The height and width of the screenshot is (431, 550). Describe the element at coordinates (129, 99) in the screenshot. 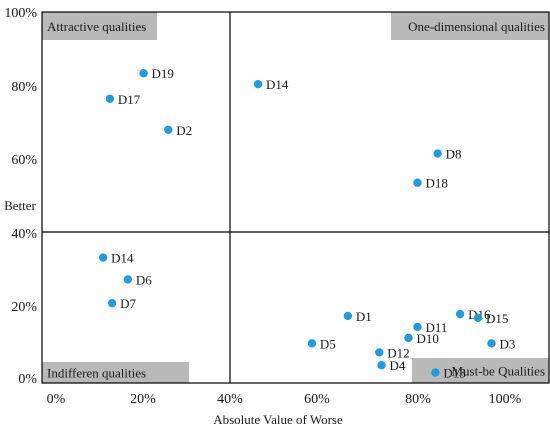

I see `point-label: D17` at that location.